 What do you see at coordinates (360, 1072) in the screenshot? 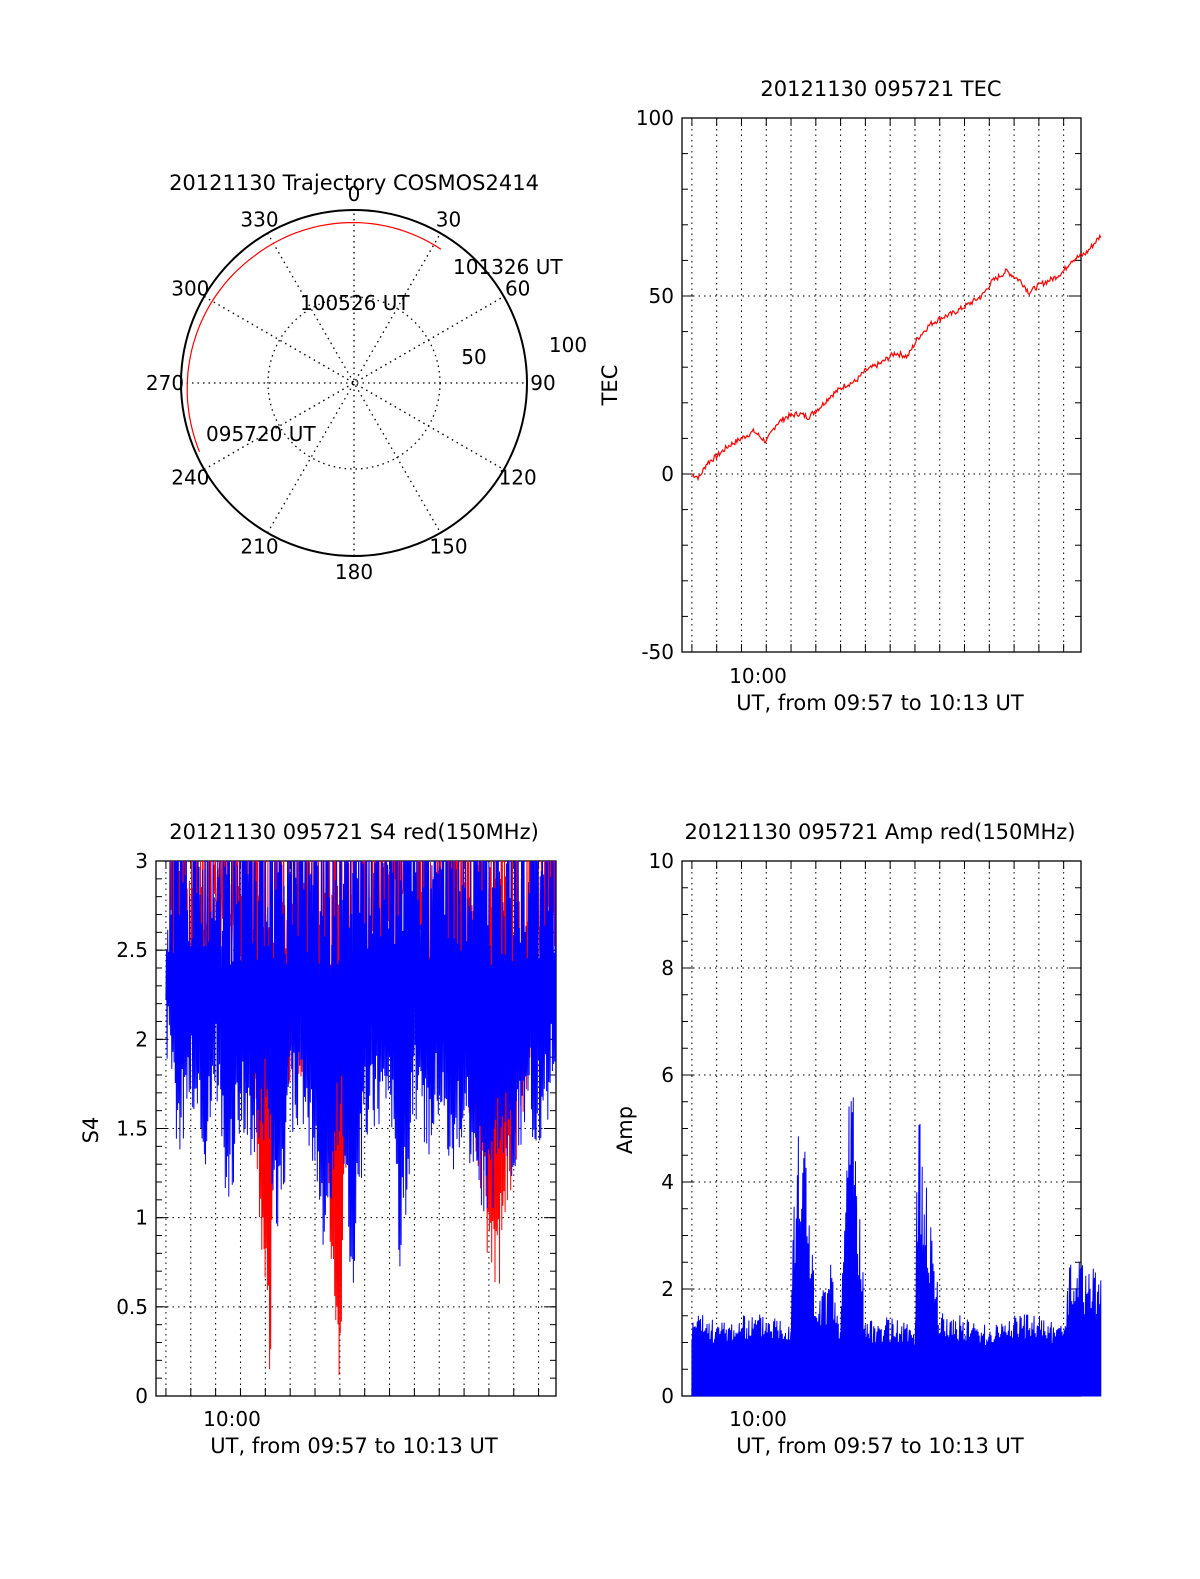
I see `s4-series-line` at bounding box center [360, 1072].